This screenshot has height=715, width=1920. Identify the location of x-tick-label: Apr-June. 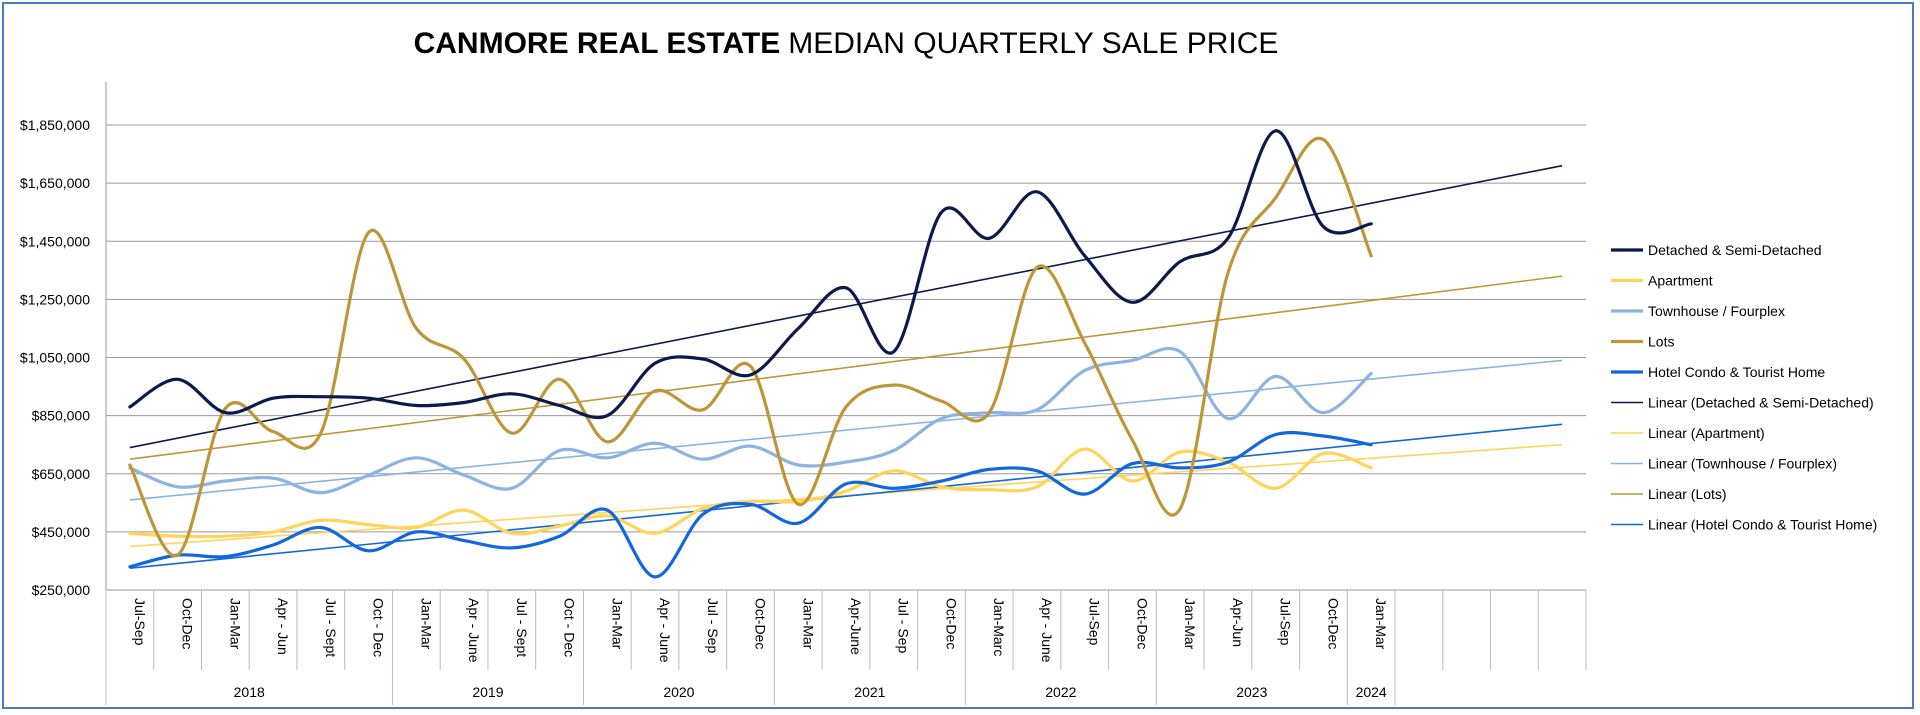
(856, 626).